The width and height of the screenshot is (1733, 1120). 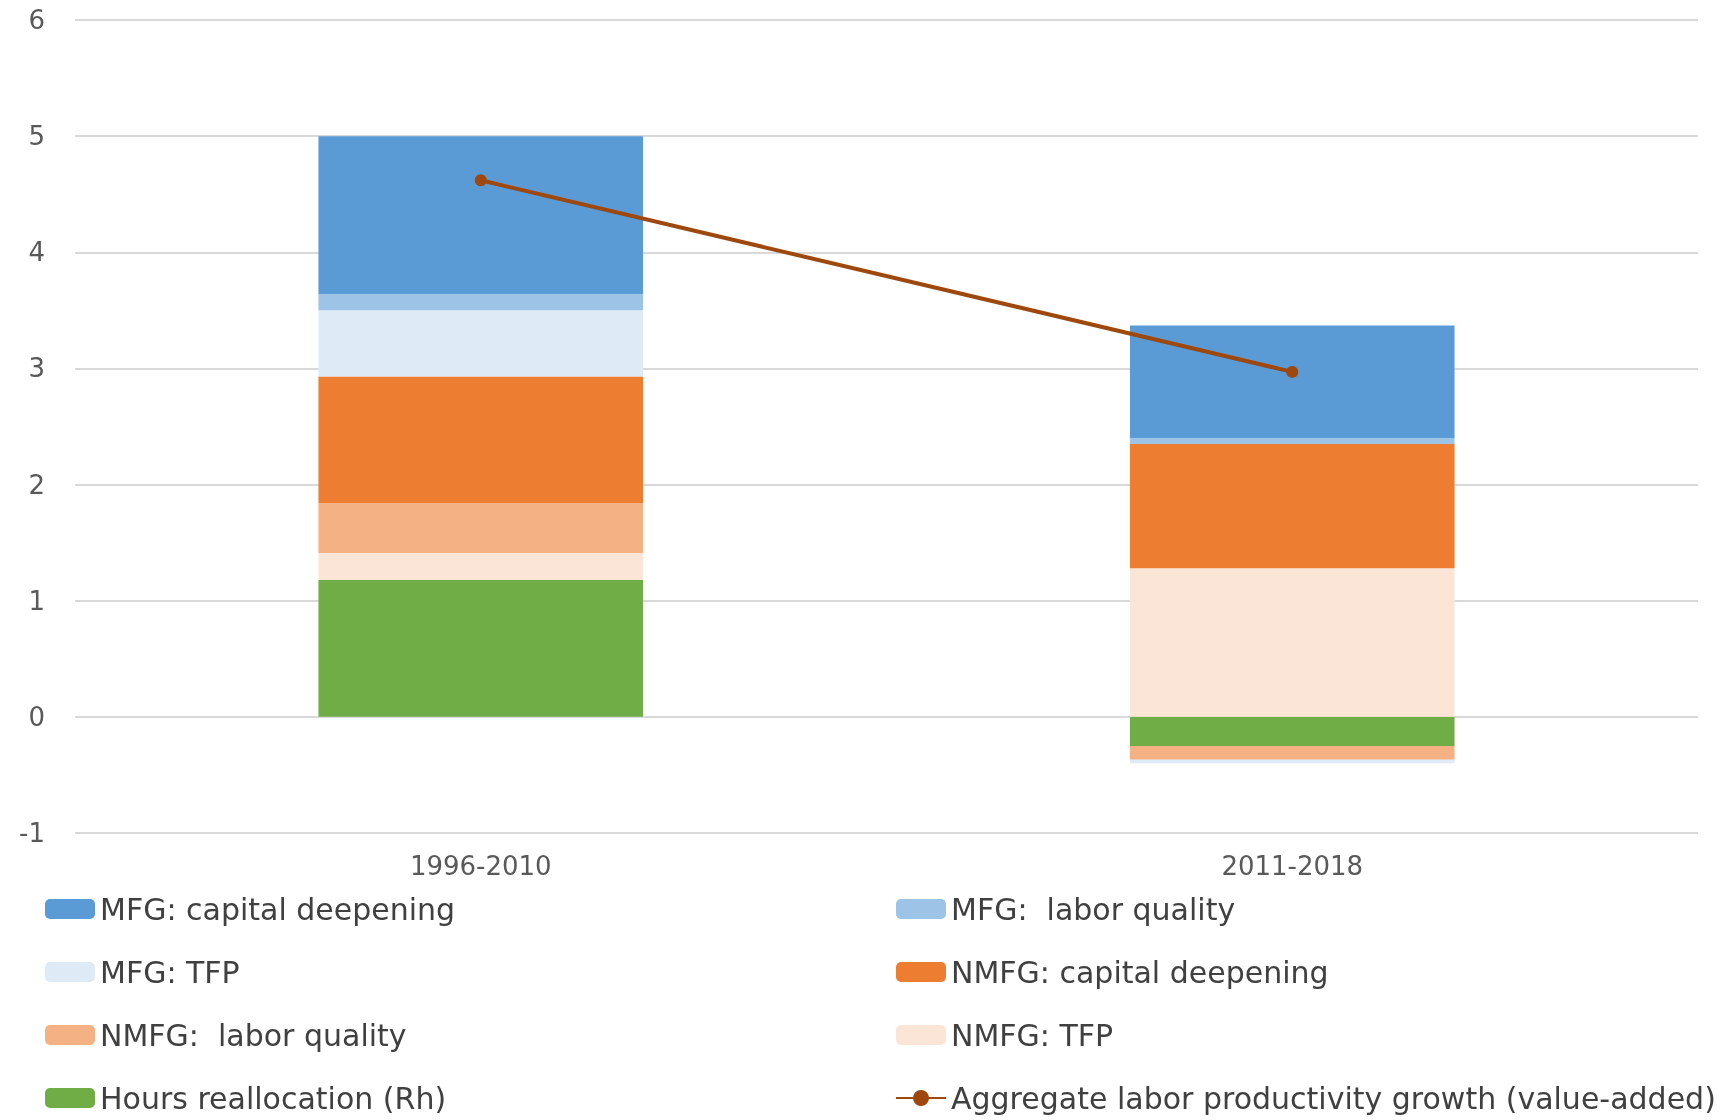 What do you see at coordinates (1333, 1098) in the screenshot?
I see `legend-label: Aggregate labor productivity growth (value-added)` at bounding box center [1333, 1098].